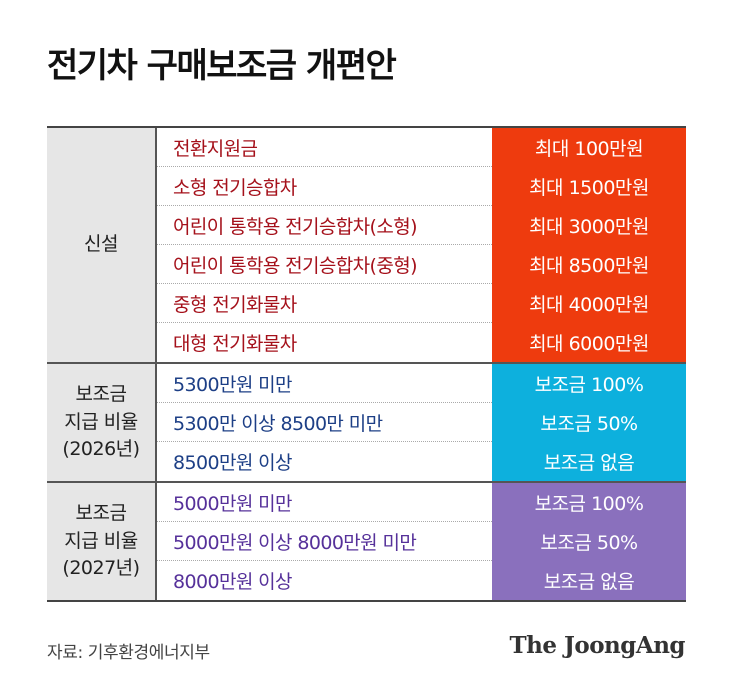 The image size is (730, 691). I want to click on source-note: 자료: 기후환경에너지부, so click(128, 653).